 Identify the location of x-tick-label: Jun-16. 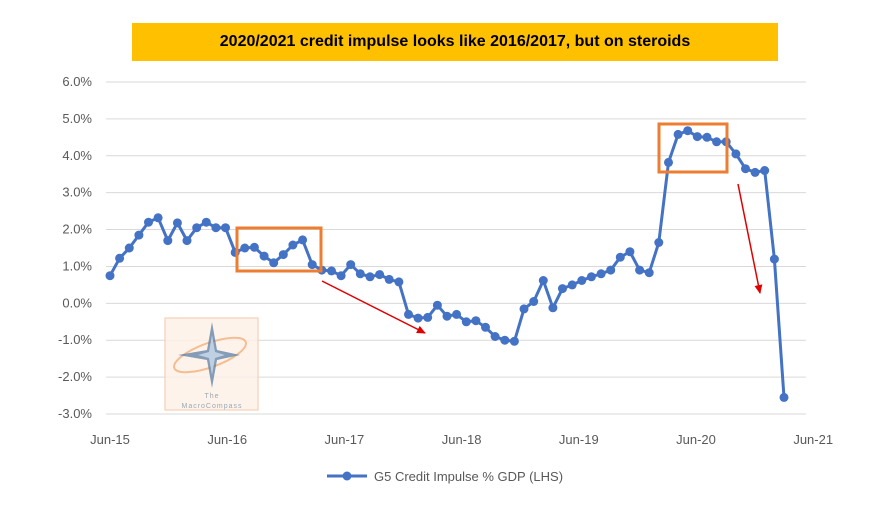
(227, 439).